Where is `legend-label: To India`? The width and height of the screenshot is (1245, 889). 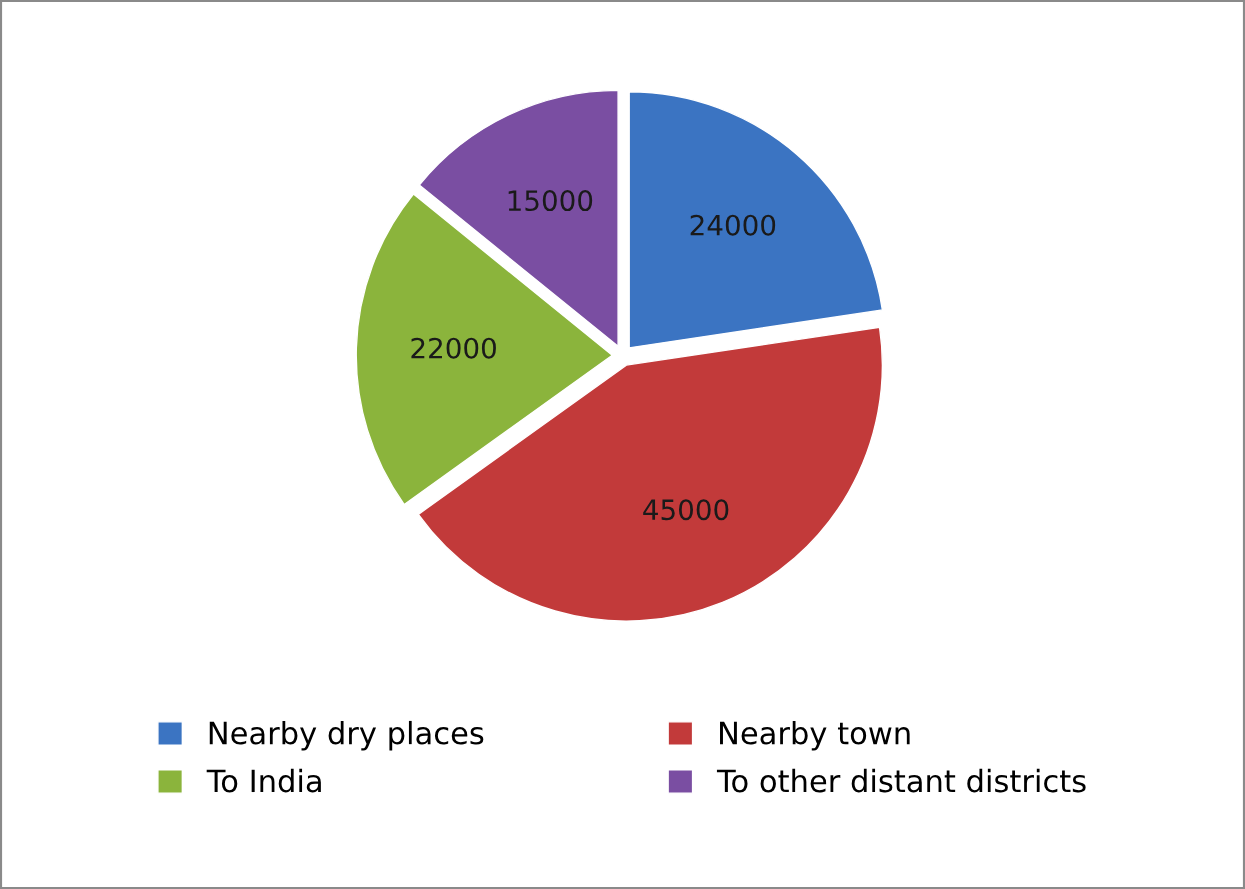 legend-label: To India is located at coordinates (263, 780).